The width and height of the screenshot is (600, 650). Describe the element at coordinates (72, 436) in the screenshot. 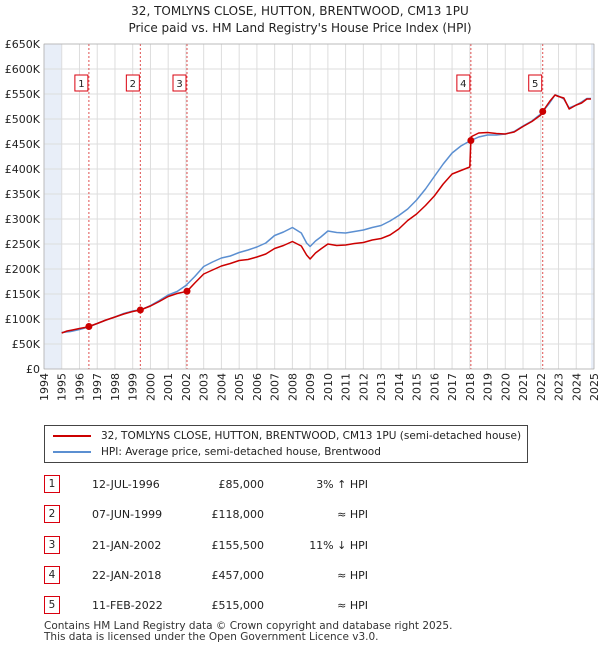

I see `legend-swatch-property` at that location.